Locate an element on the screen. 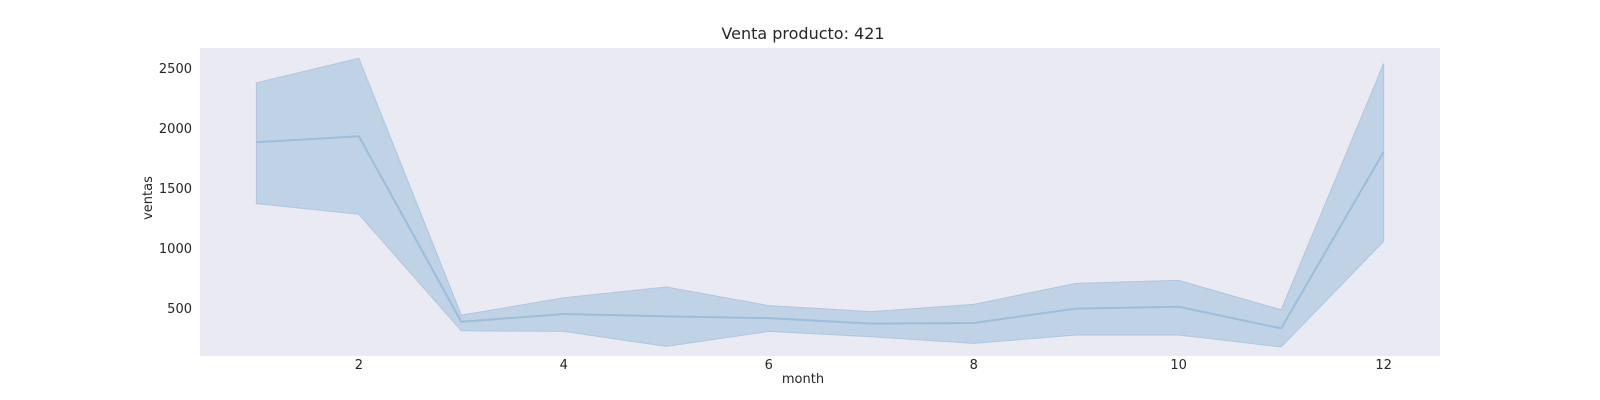 Image resolution: width=1600 pixels, height=400 pixels. chart-title: Venta producto: 421 is located at coordinates (802, 33).